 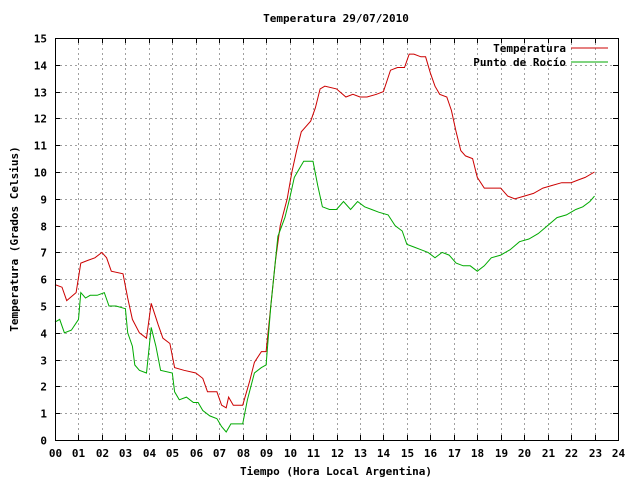 I want to click on x-tick-label: 13, so click(x=360, y=453).